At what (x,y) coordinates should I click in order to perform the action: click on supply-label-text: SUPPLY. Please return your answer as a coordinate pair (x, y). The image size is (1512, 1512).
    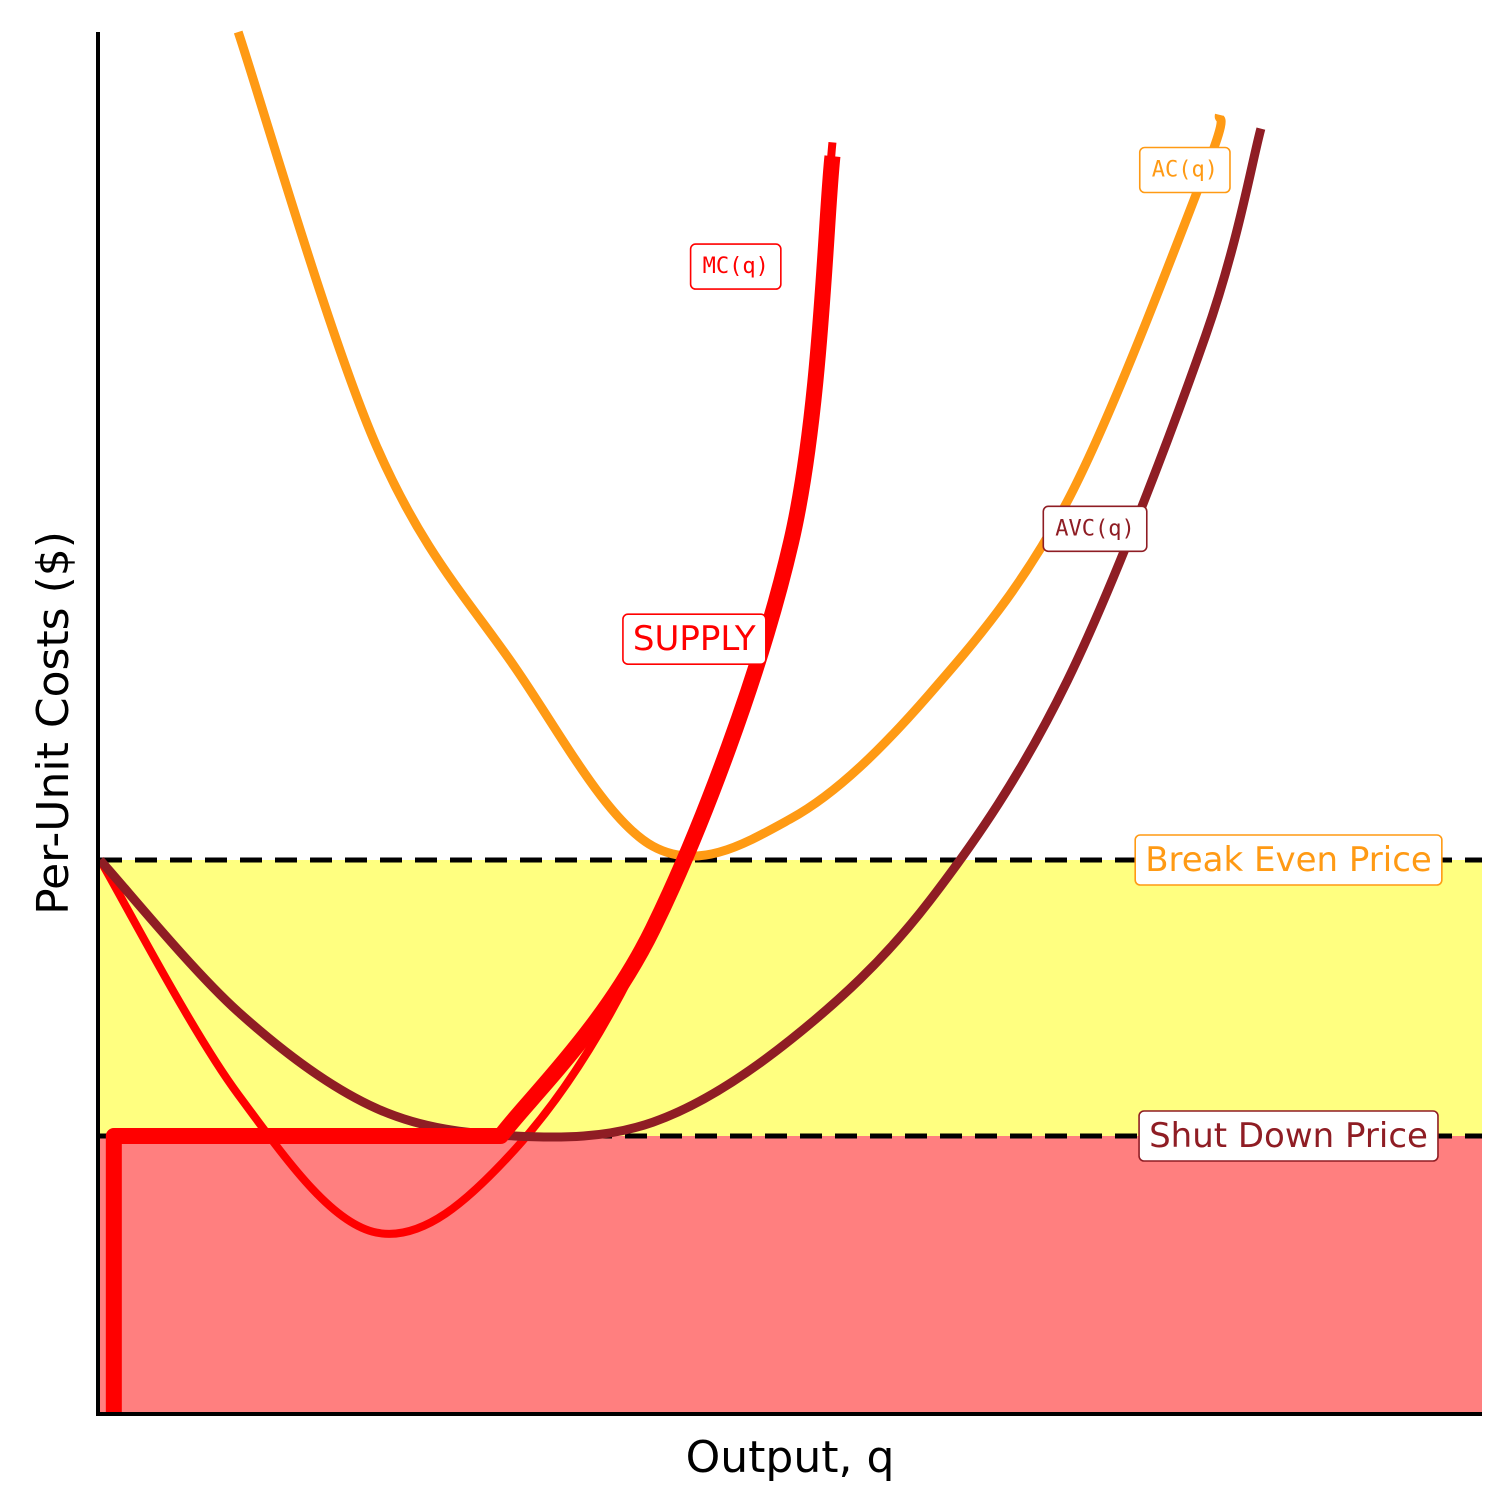
    Looking at the image, I should click on (694, 639).